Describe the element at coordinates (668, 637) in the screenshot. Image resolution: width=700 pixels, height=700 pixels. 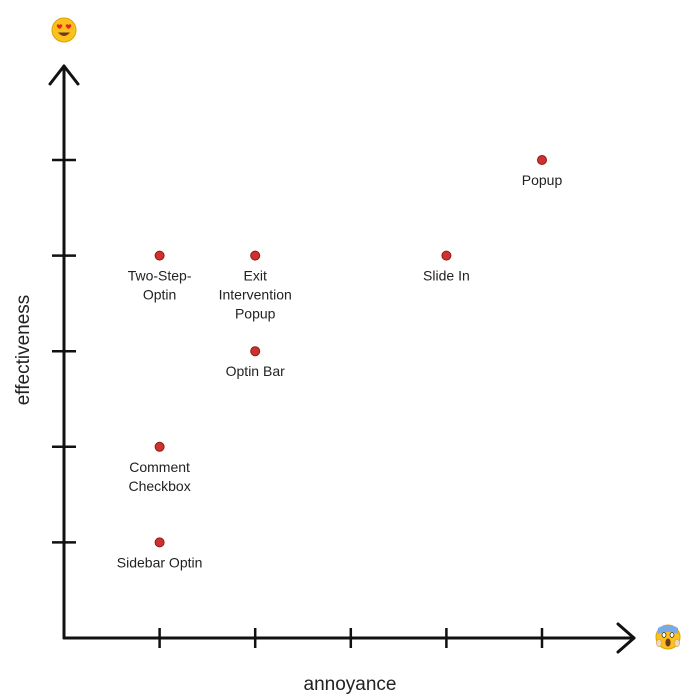
I see `screaming-face-icon` at that location.